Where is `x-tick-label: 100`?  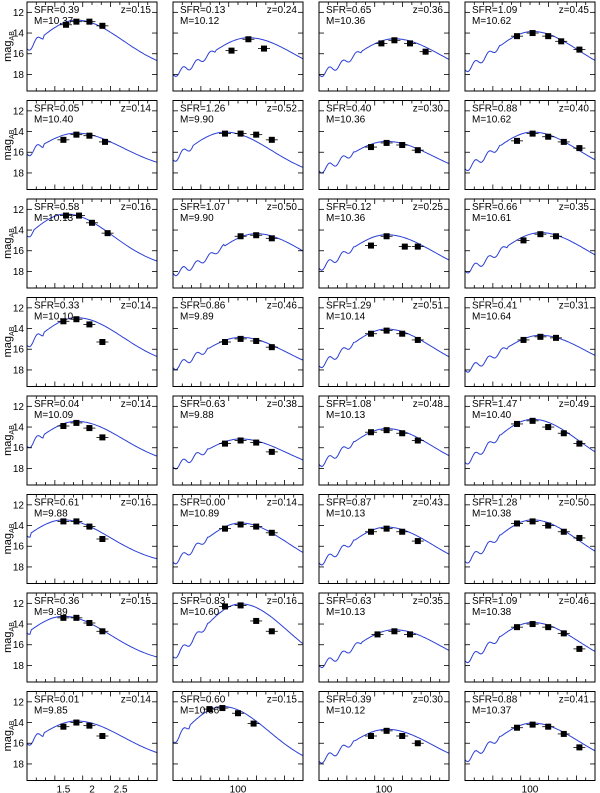
x-tick-label: 100 is located at coordinates (530, 789).